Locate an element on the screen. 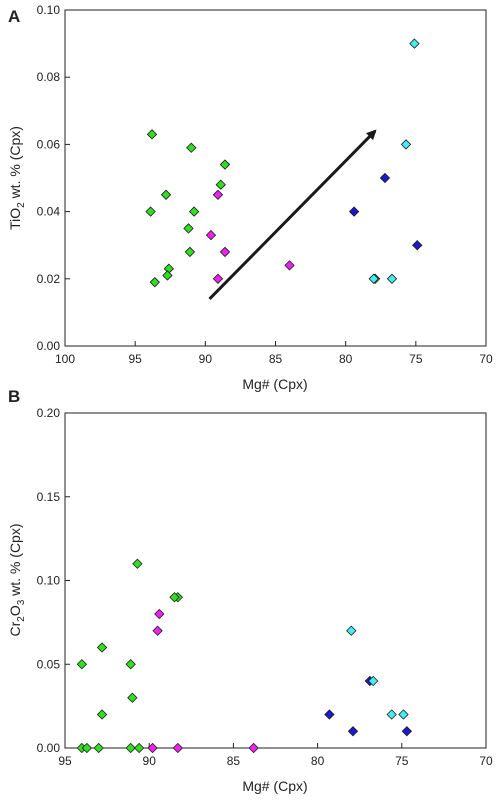  panel-a-y-tick-label: 0.02 is located at coordinates (49, 279).